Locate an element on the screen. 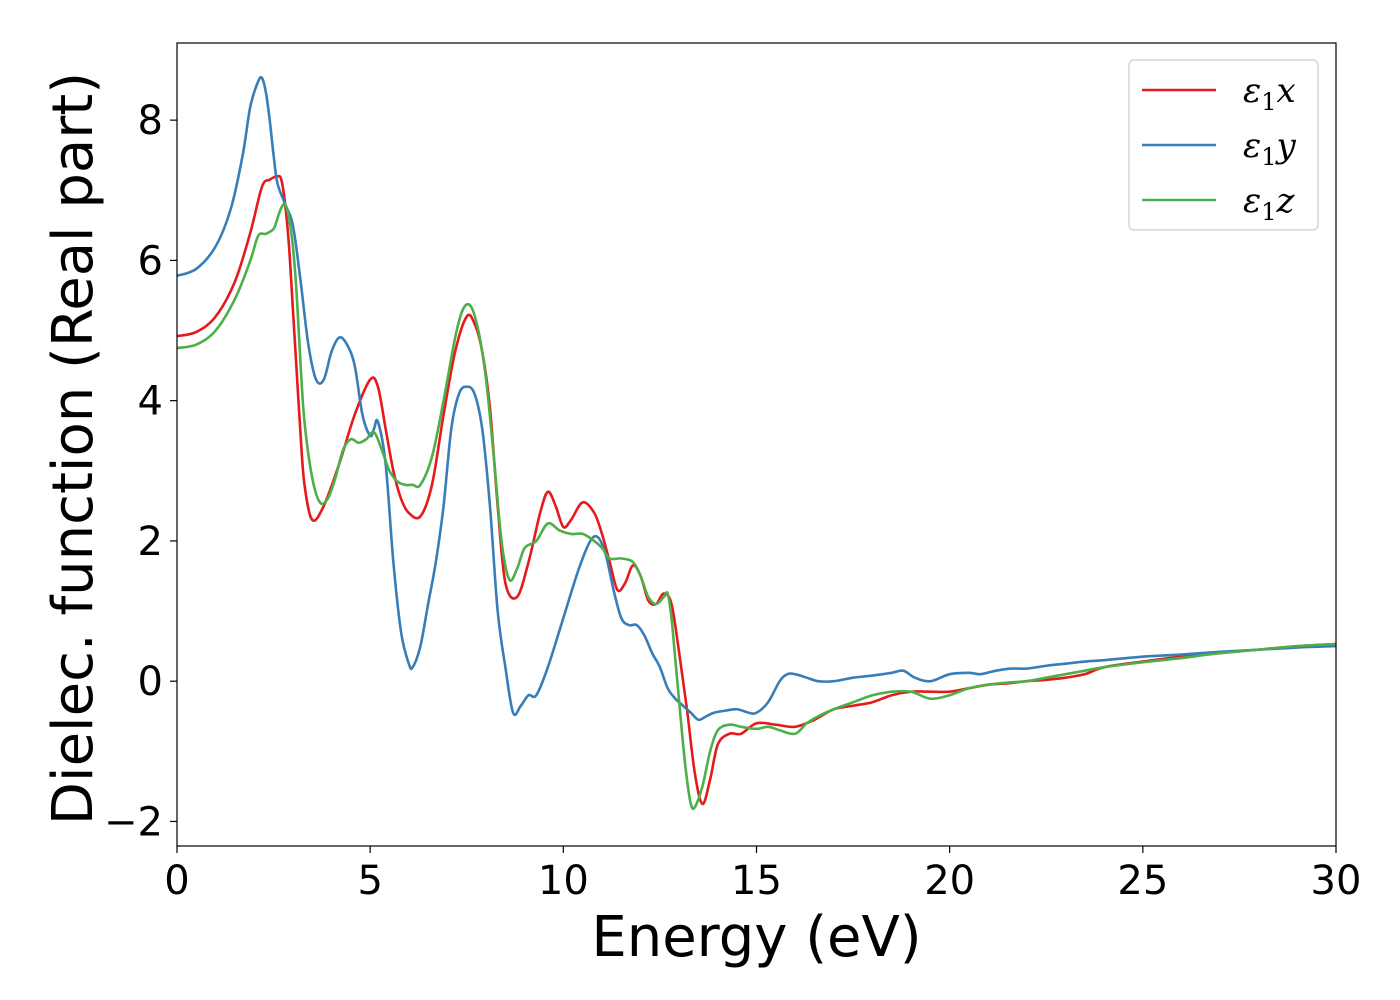 Image resolution: width=1400 pixels, height=1000 pixels. y-axis-label: Dielec. function (Real part) is located at coordinates (73, 448).